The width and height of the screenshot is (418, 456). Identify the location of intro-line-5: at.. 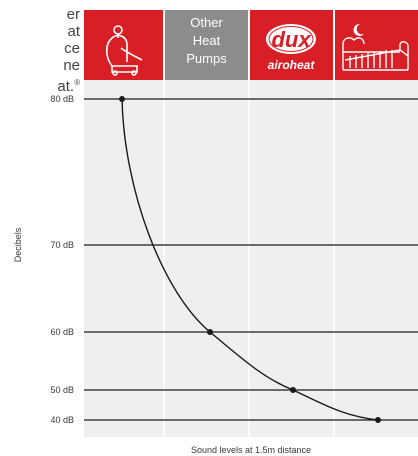
(66, 86).